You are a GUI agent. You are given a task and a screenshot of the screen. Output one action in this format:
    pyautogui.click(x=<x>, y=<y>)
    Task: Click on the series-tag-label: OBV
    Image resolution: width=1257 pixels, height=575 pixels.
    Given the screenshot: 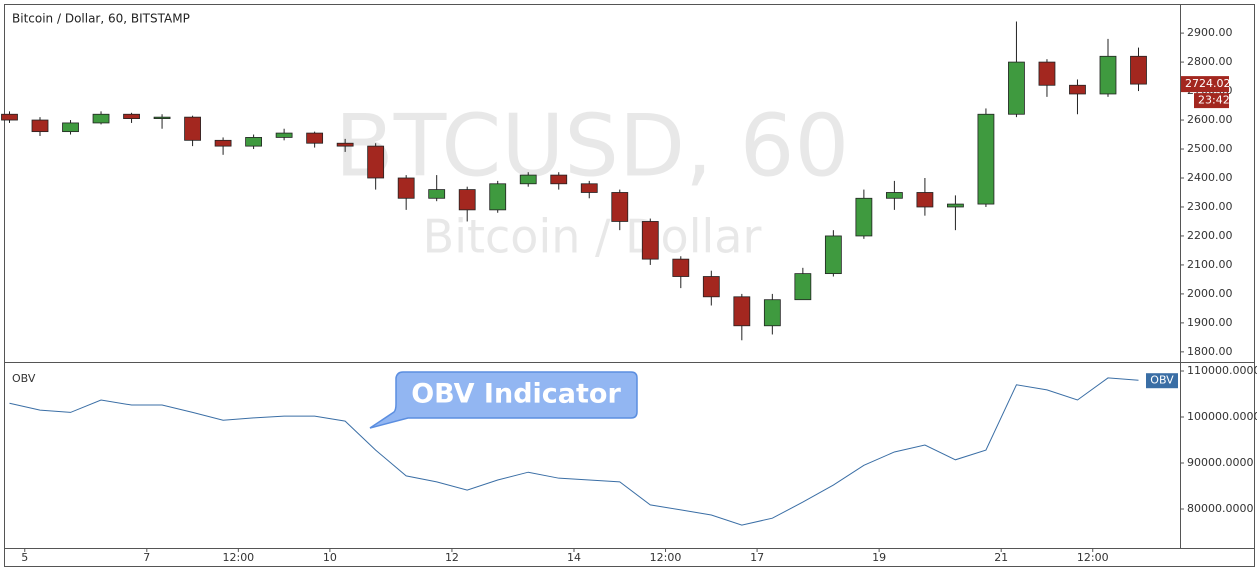 What is the action you would take?
    pyautogui.click(x=1162, y=380)
    